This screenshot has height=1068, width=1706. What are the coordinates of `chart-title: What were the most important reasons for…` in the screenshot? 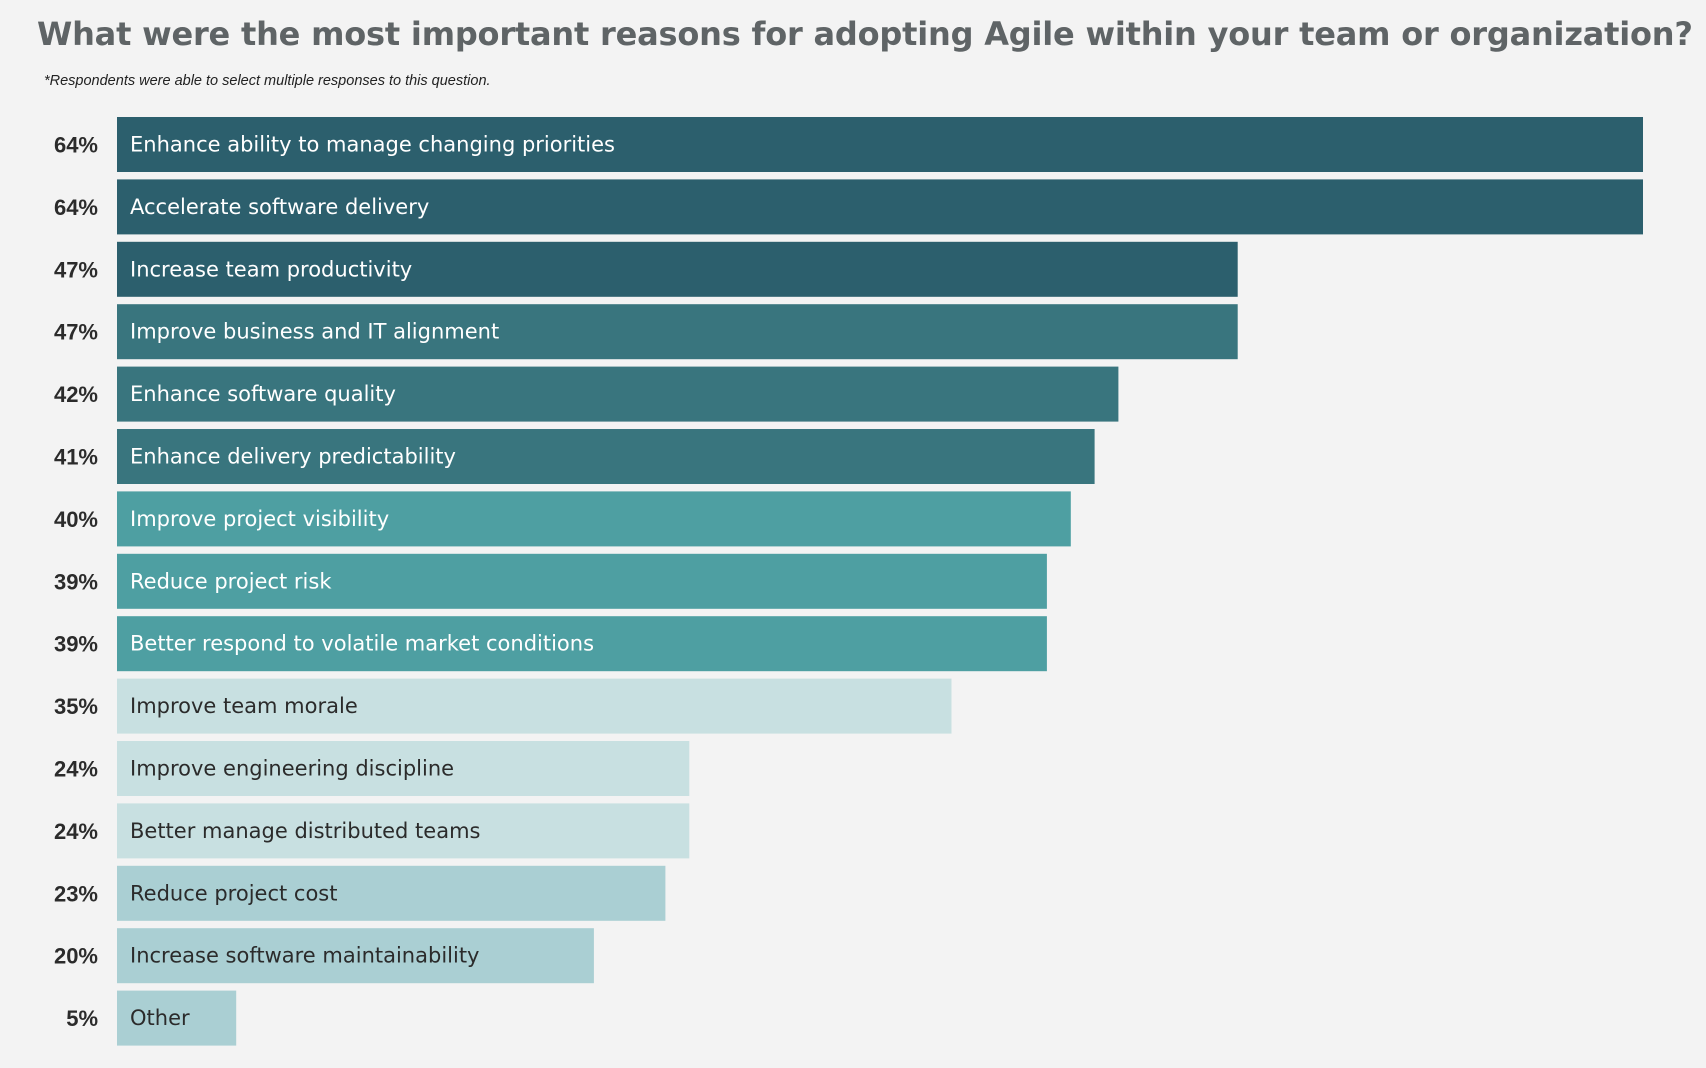 It's located at (865, 34).